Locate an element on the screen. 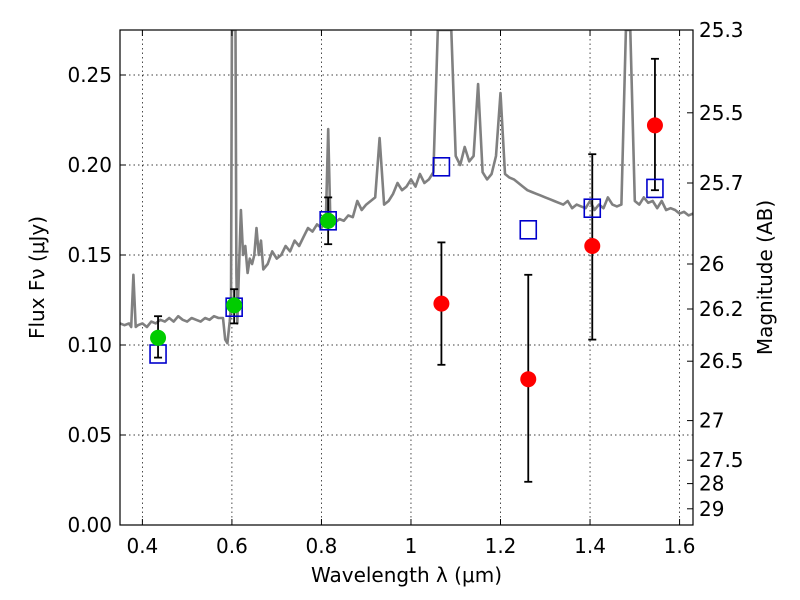 The width and height of the screenshot is (800, 600). x-tick-label: 0.8 is located at coordinates (322, 546).